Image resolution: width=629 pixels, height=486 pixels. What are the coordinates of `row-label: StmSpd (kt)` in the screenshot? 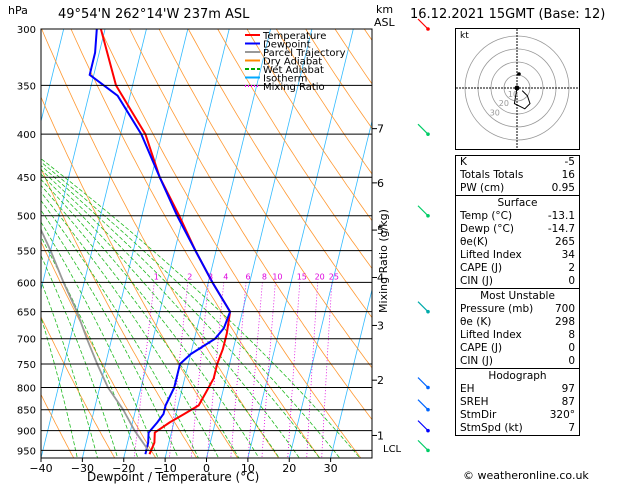 It's located at (491, 428).